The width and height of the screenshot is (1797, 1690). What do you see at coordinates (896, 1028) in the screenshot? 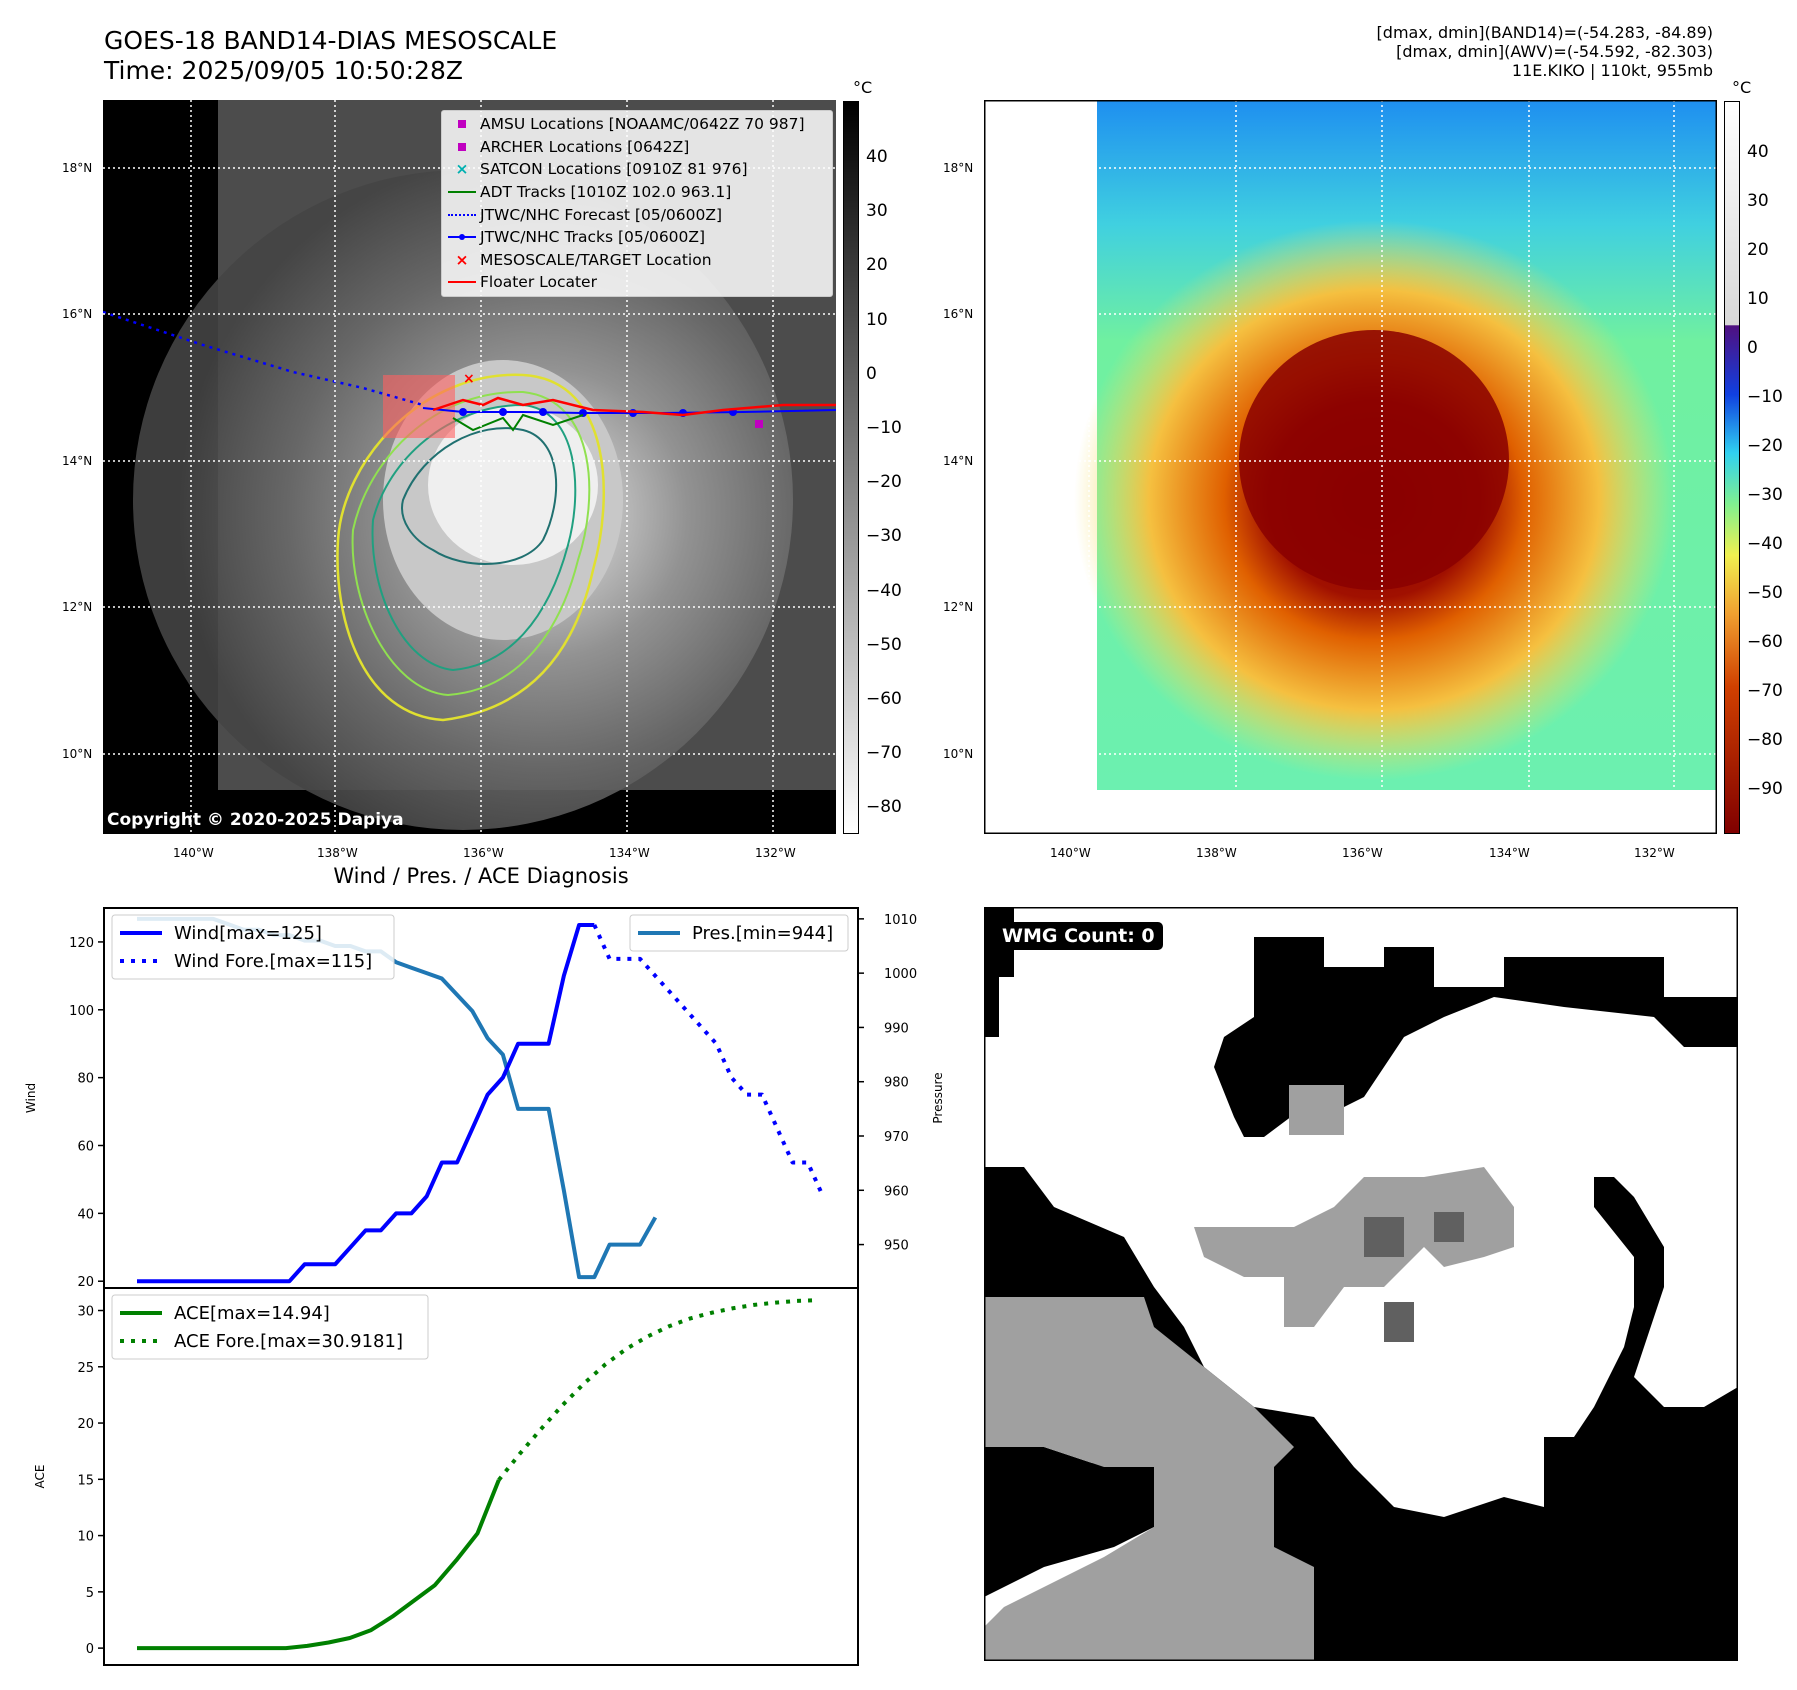
I see `pressure-y-tick-label: 990` at bounding box center [896, 1028].